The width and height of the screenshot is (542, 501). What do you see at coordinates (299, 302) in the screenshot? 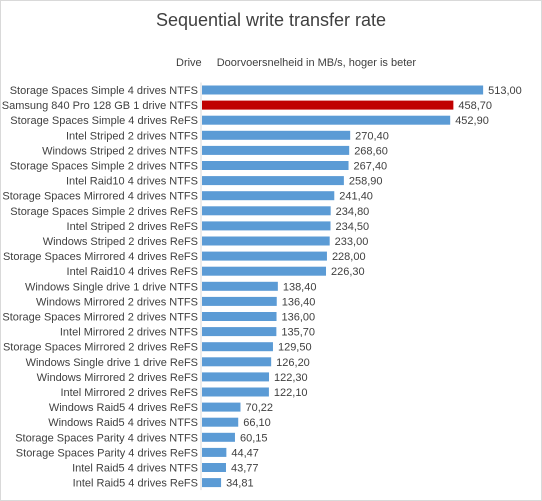
I see `data-label: 136,40` at bounding box center [299, 302].